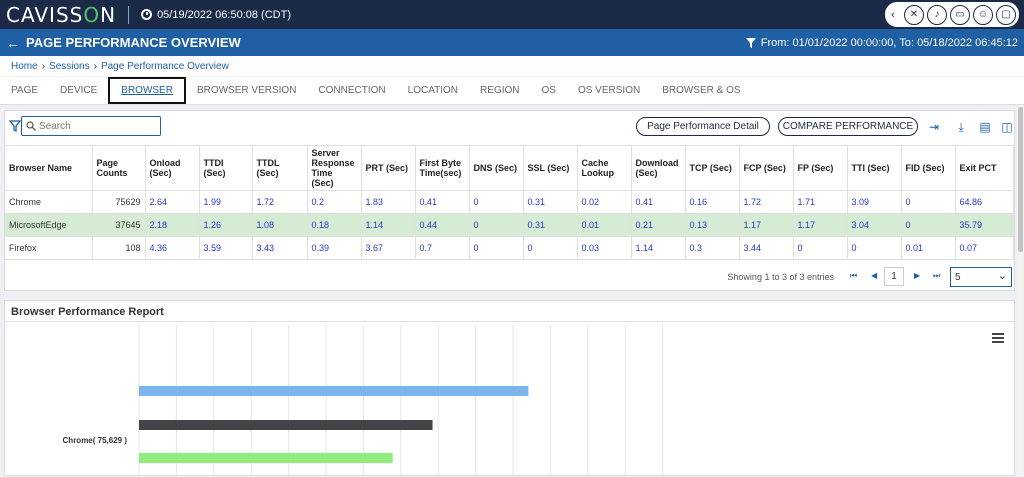  Describe the element at coordinates (119, 168) in the screenshot. I see `column-header: Page Counts` at that location.